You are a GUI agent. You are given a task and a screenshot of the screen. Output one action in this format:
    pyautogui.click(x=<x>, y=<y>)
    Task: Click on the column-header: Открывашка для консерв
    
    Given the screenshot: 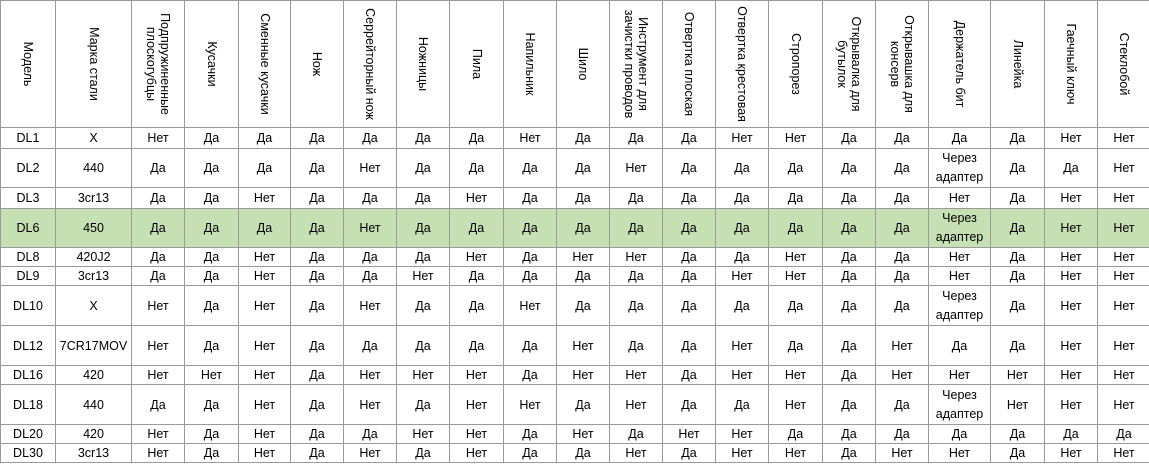 What is the action you would take?
    pyautogui.click(x=902, y=64)
    